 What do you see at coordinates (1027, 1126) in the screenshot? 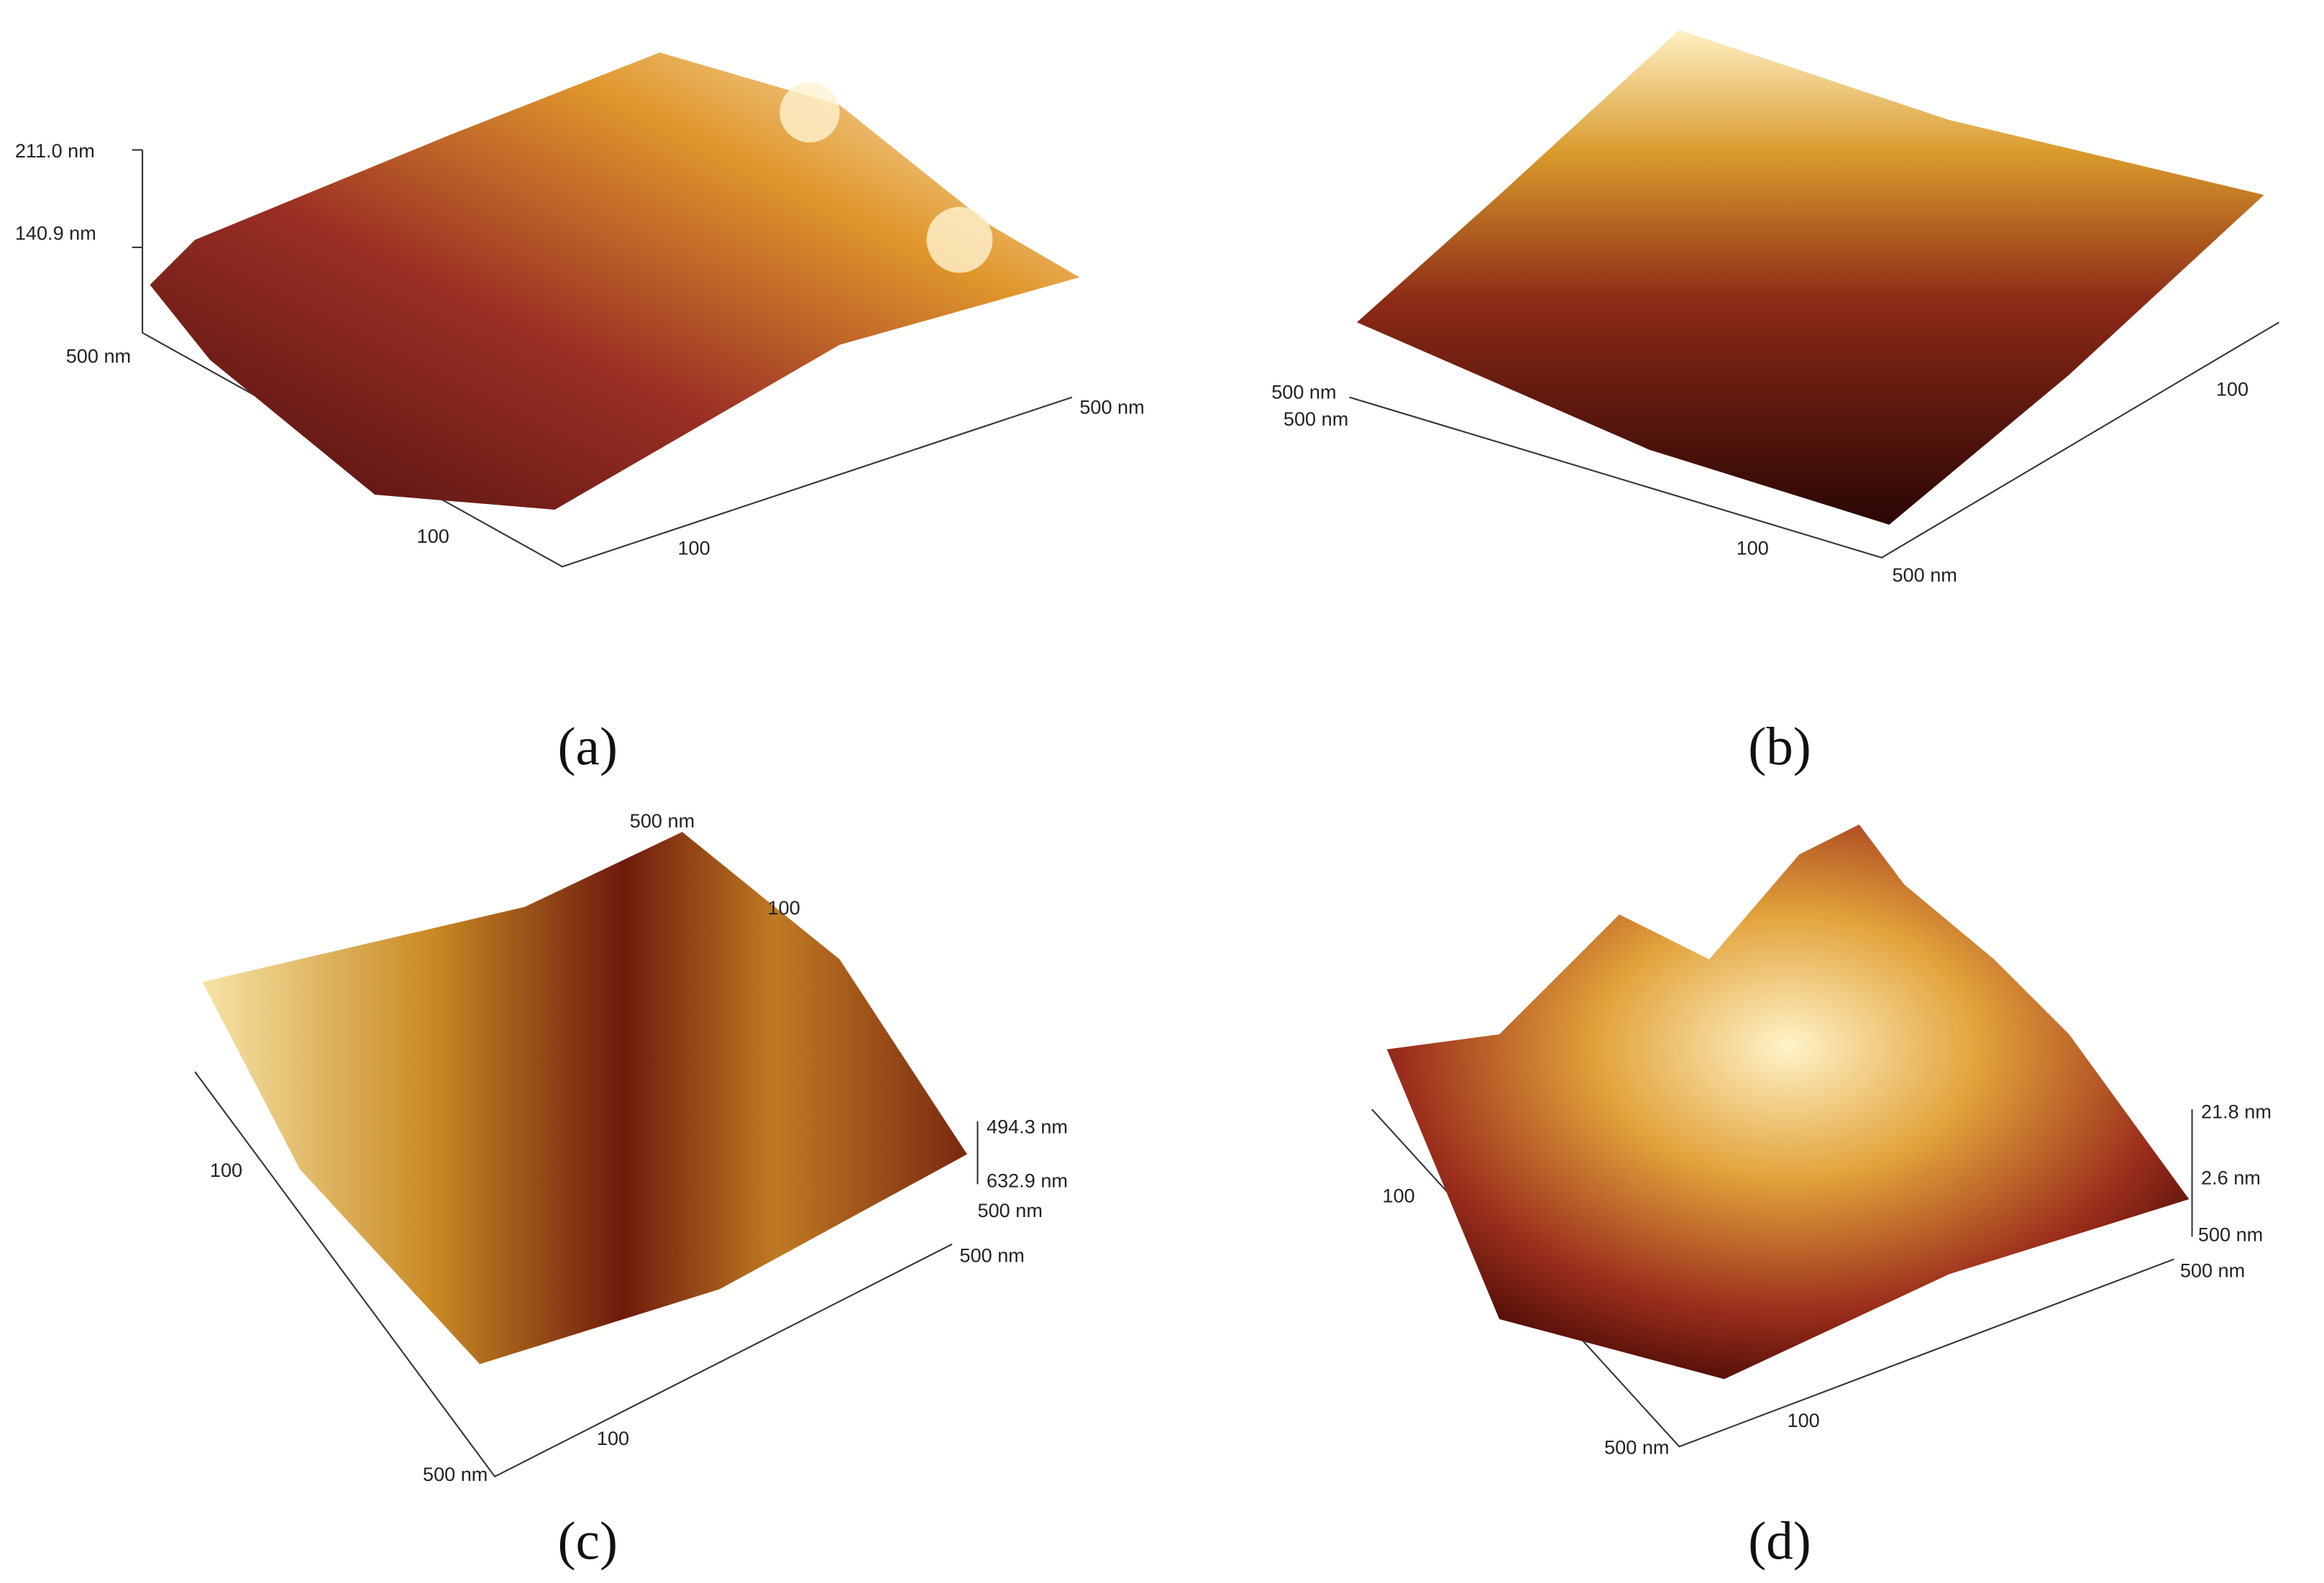
I see `z-label: 494.3 nm` at bounding box center [1027, 1126].